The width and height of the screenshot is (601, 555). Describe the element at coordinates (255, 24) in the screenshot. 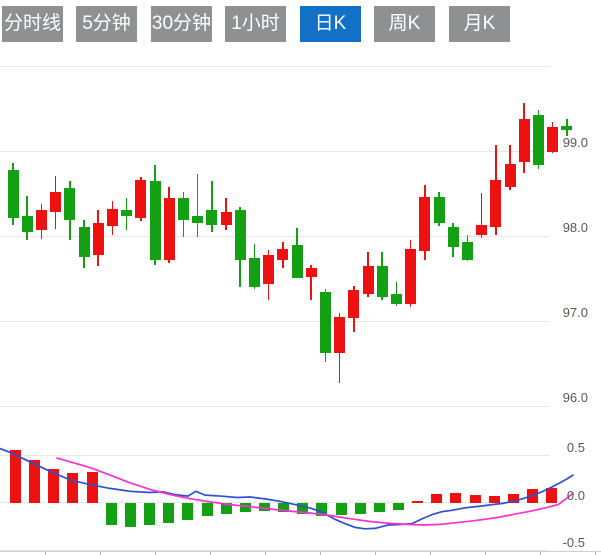

I see `tab-1hour: 1小时` at that location.